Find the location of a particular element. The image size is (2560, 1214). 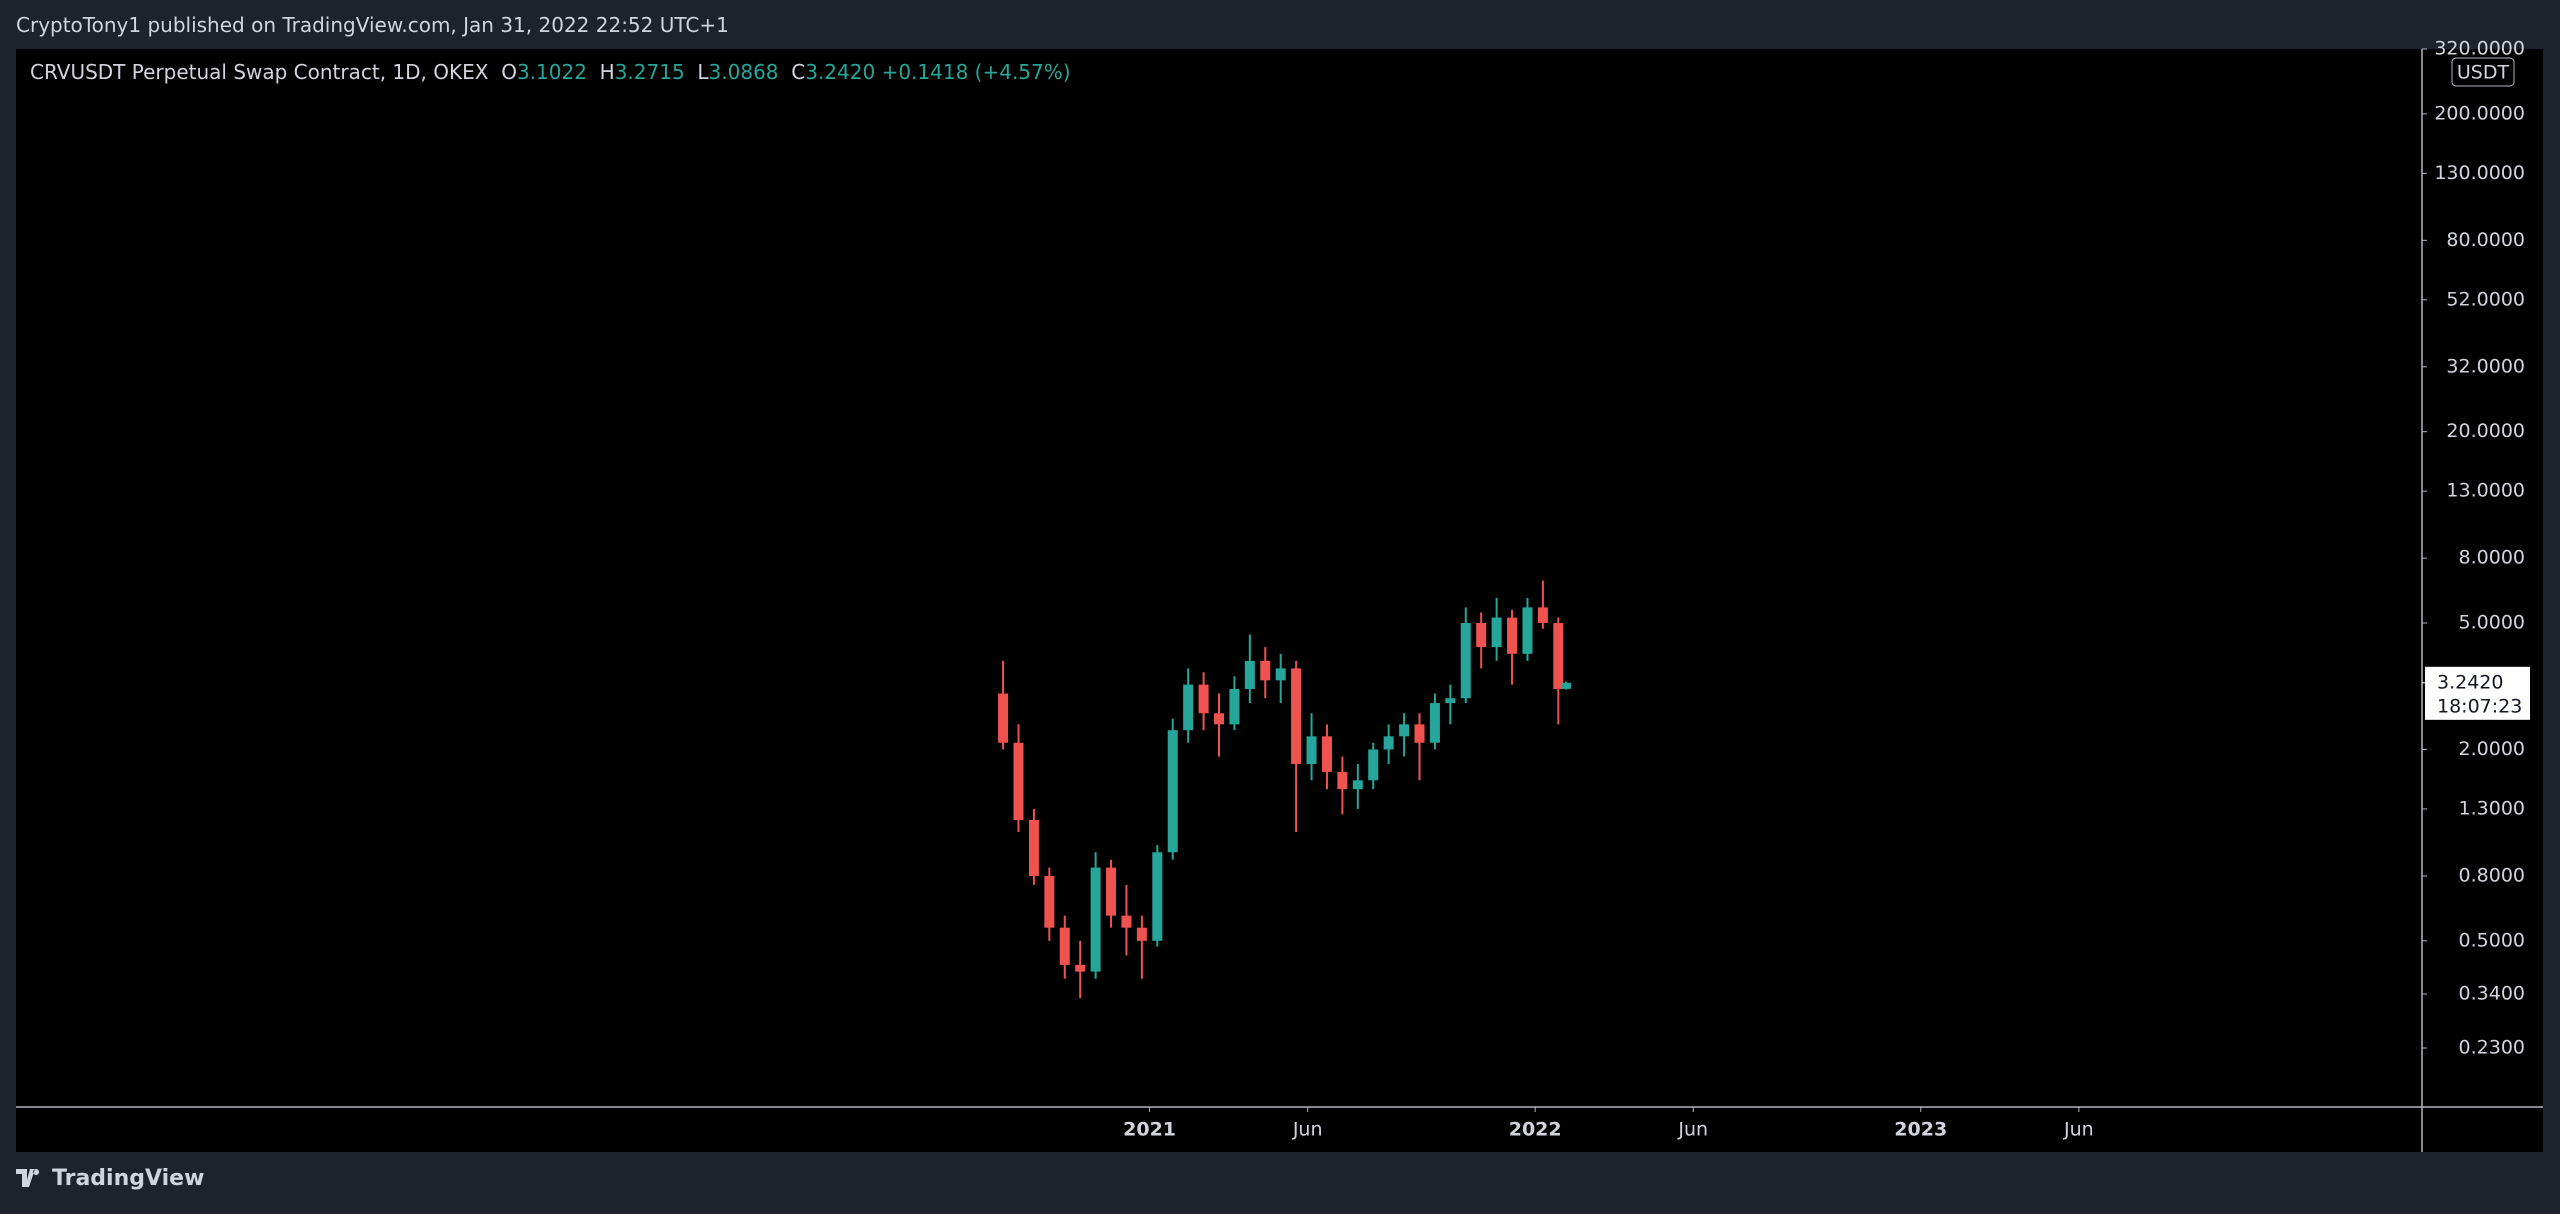

y-tick-label: 1.3000 is located at coordinates (2492, 808).